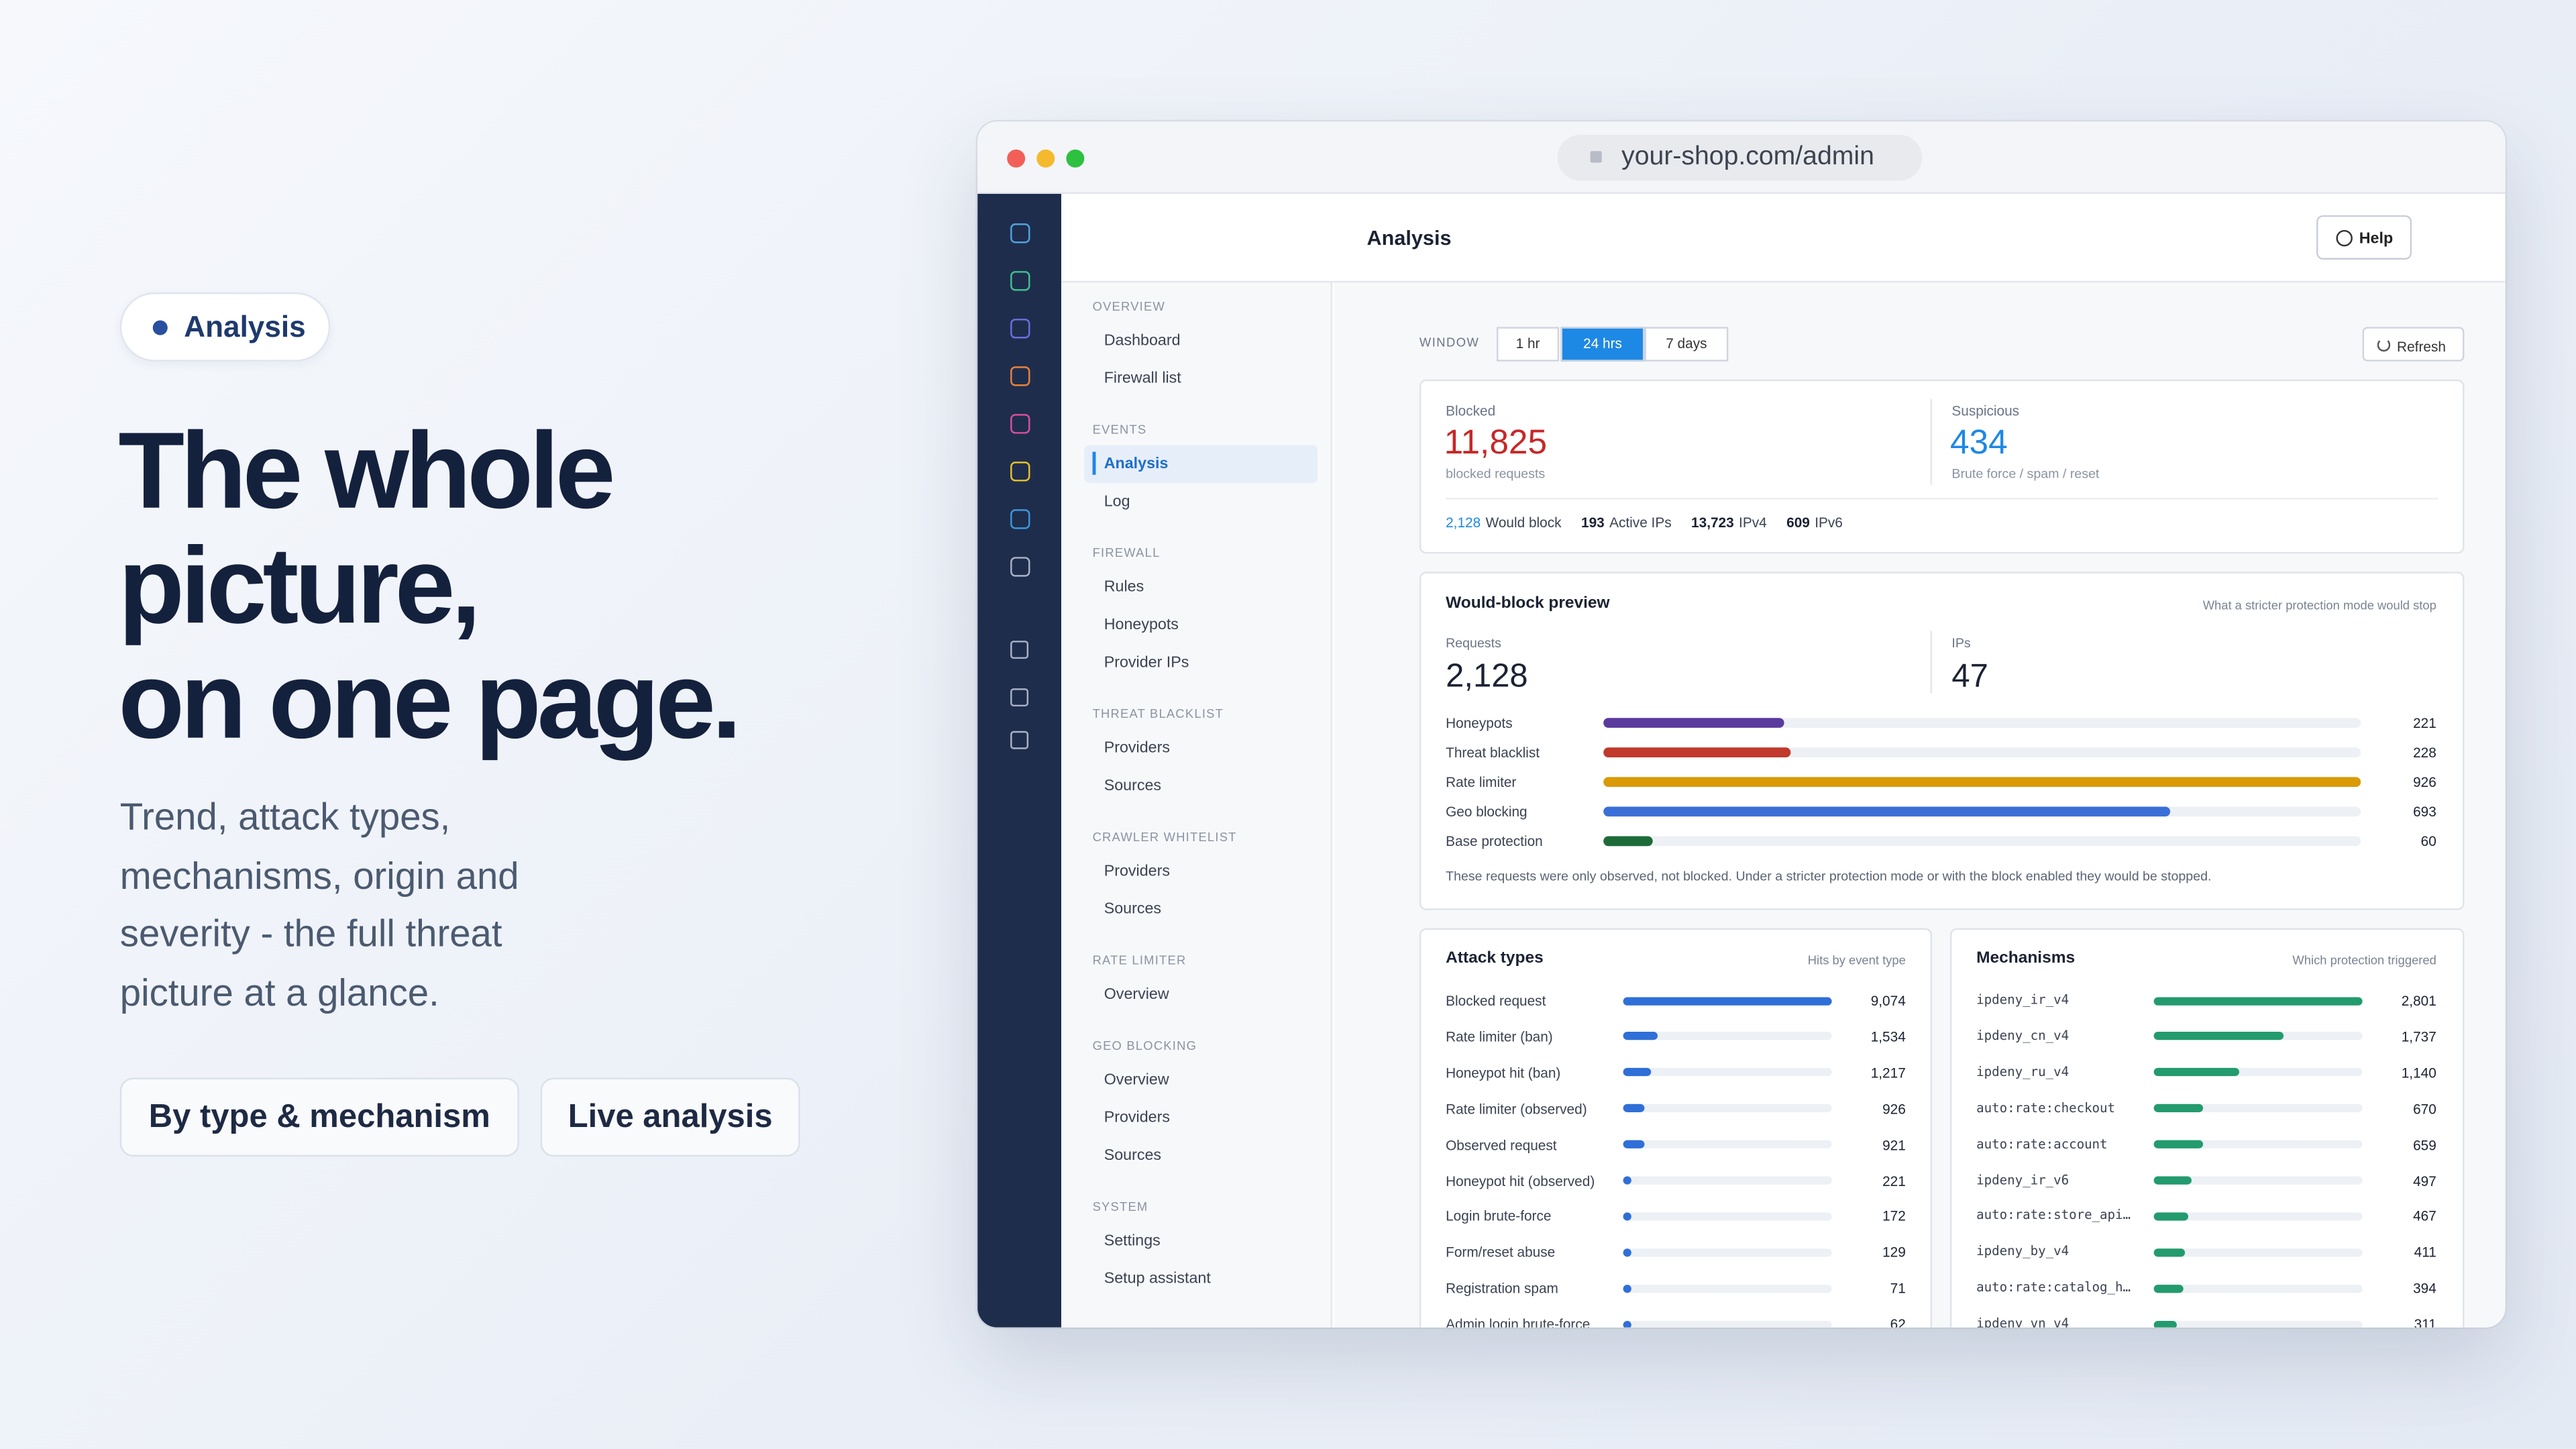  Describe the element at coordinates (1686, 344) in the screenshot. I see `window-option: 7 days` at that location.